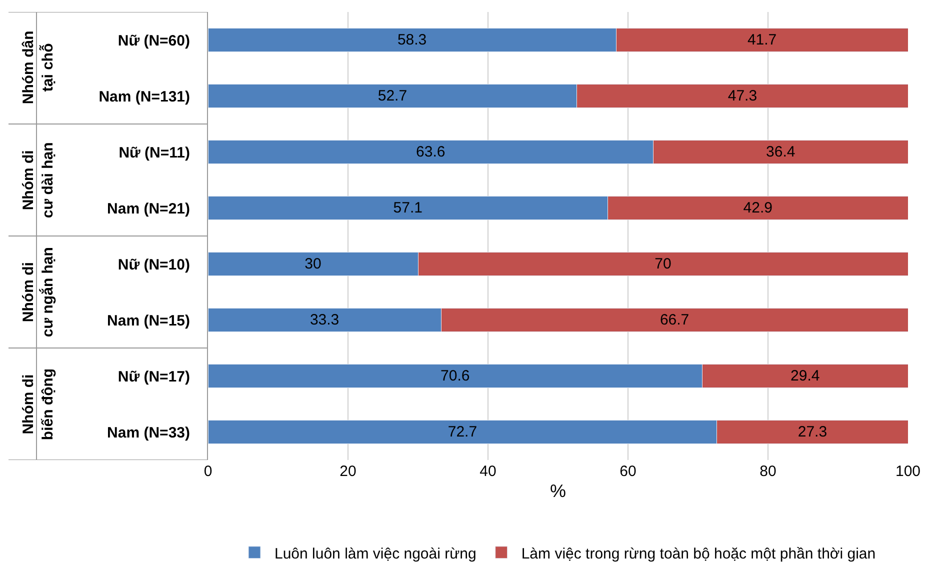  What do you see at coordinates (148, 209) in the screenshot?
I see `y-tick-label: Nam (N=21)` at bounding box center [148, 209].